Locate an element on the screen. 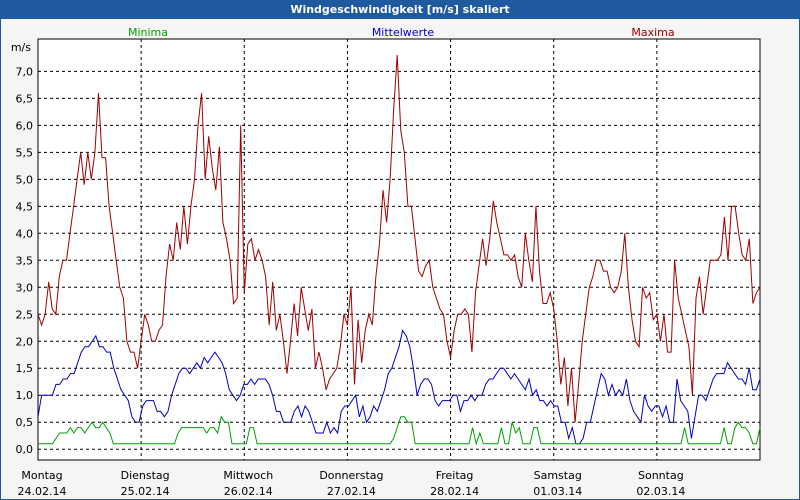  window-title: Windgeschwindigkeit [m/s] skaliert is located at coordinates (400, 10).